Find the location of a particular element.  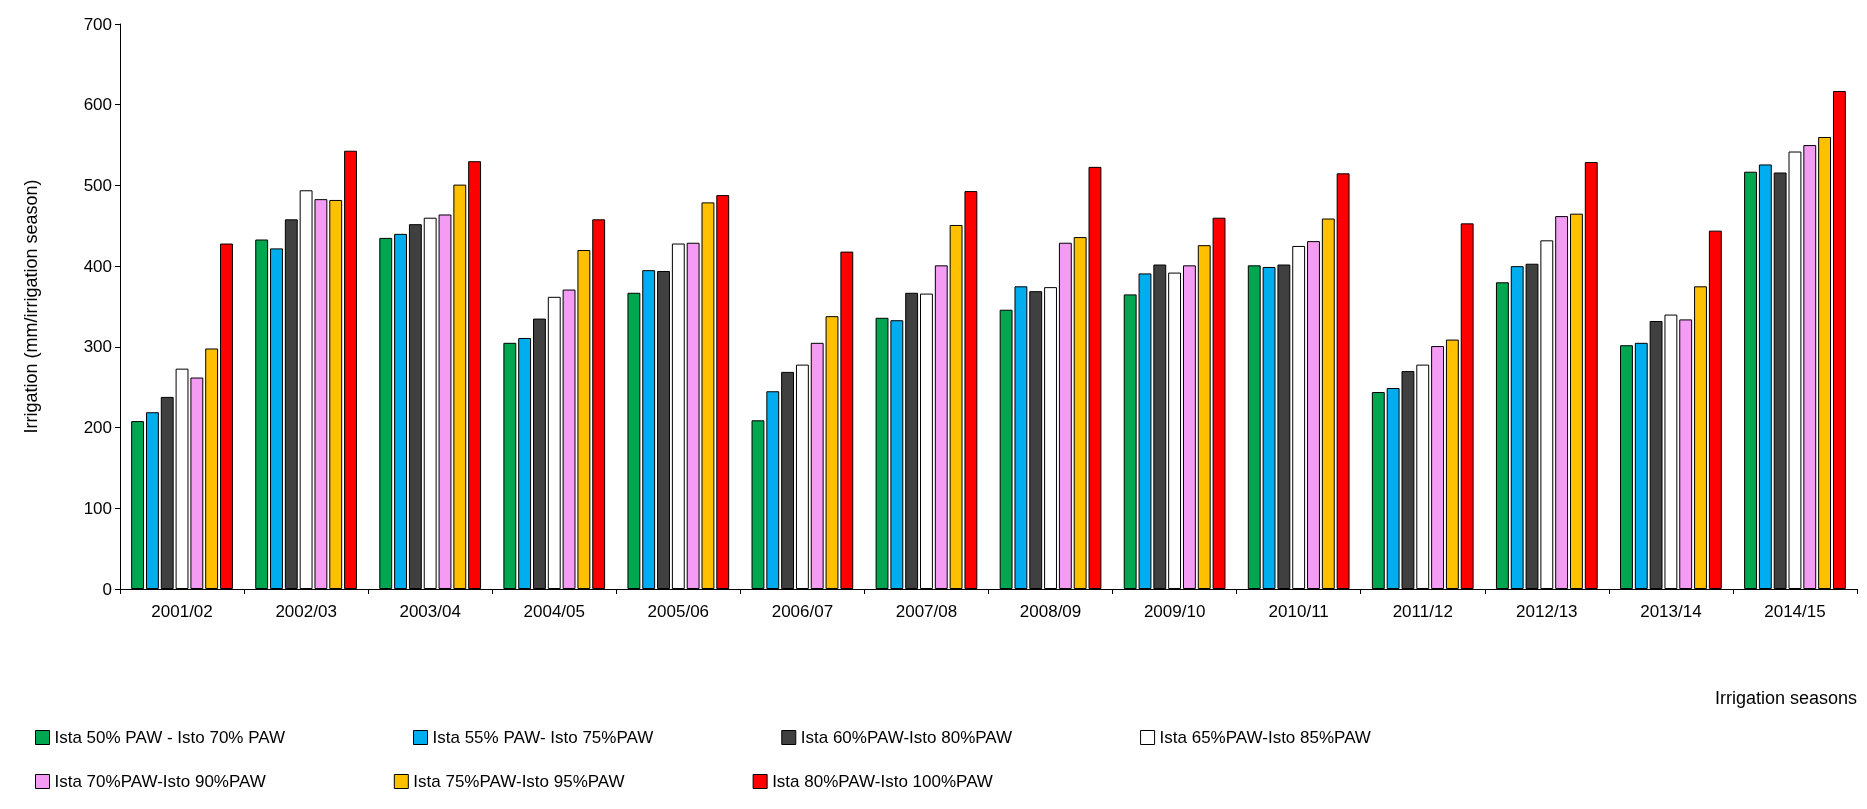

x-tick-label: 2013/14 is located at coordinates (1671, 611).